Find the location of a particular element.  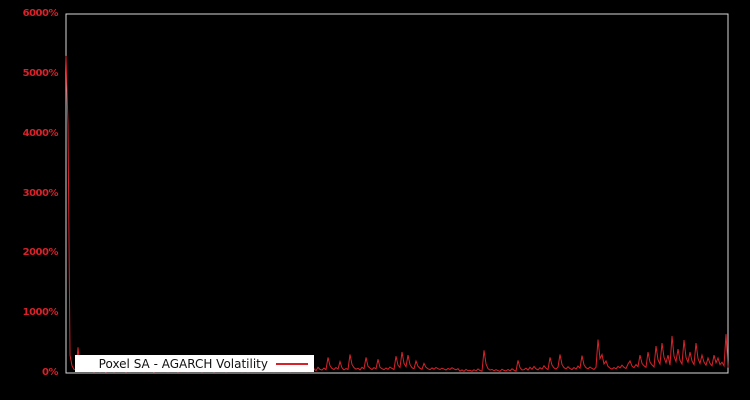

y-tick-label: 5000% is located at coordinates (40, 73).